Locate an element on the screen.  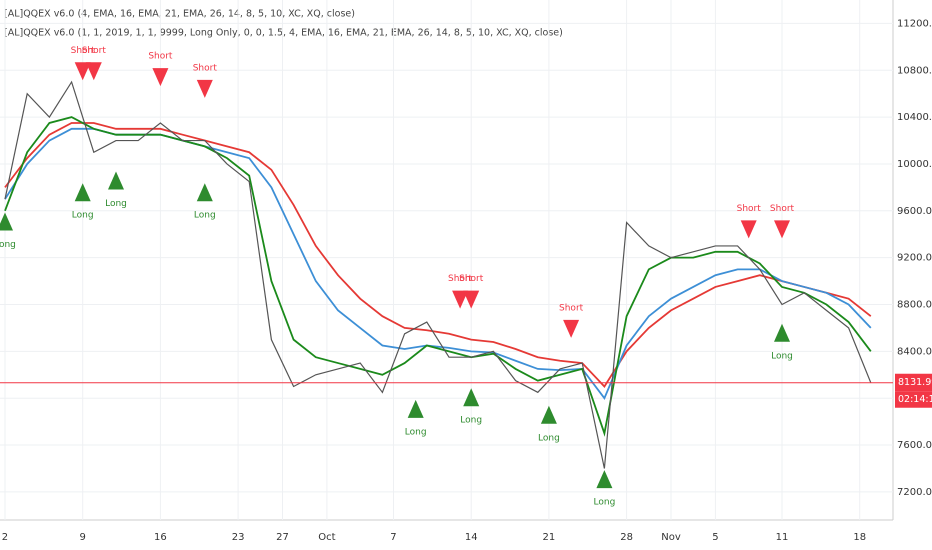
x-tick-label: 23 is located at coordinates (238, 537).